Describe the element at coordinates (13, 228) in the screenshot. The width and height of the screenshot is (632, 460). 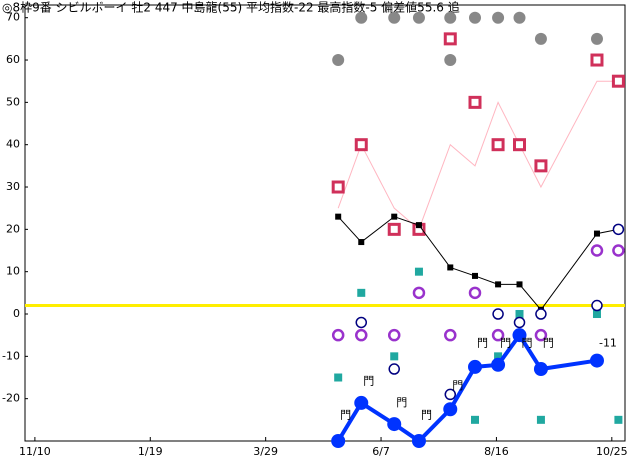
I see `y-tick-label: 20` at that location.